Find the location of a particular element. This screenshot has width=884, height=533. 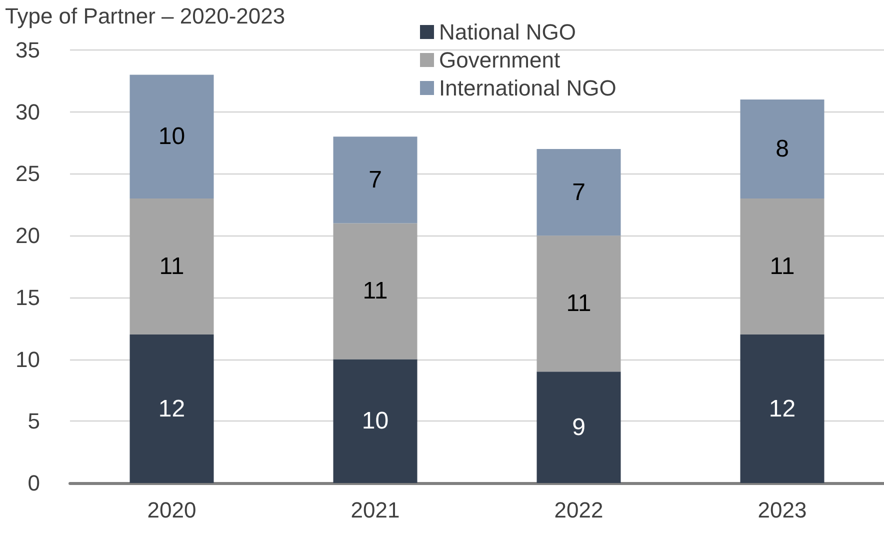

legend-label: International NGO is located at coordinates (527, 88).